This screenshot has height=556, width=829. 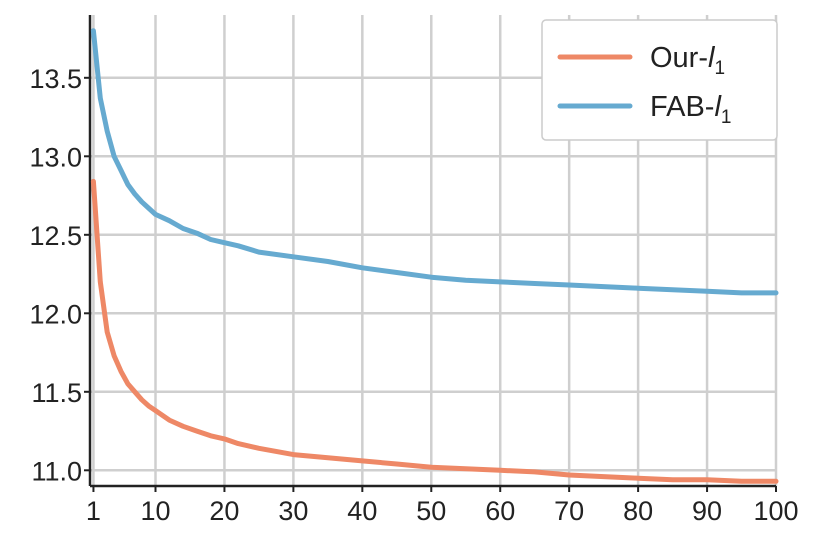 What do you see at coordinates (56, 393) in the screenshot?
I see `y-tick-label: 11.5` at bounding box center [56, 393].